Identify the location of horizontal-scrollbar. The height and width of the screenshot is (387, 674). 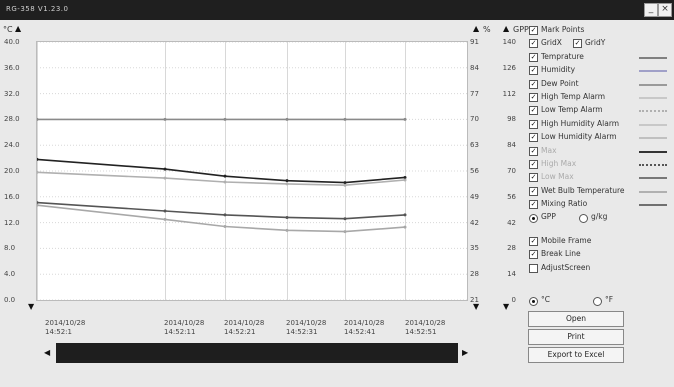
(257, 353).